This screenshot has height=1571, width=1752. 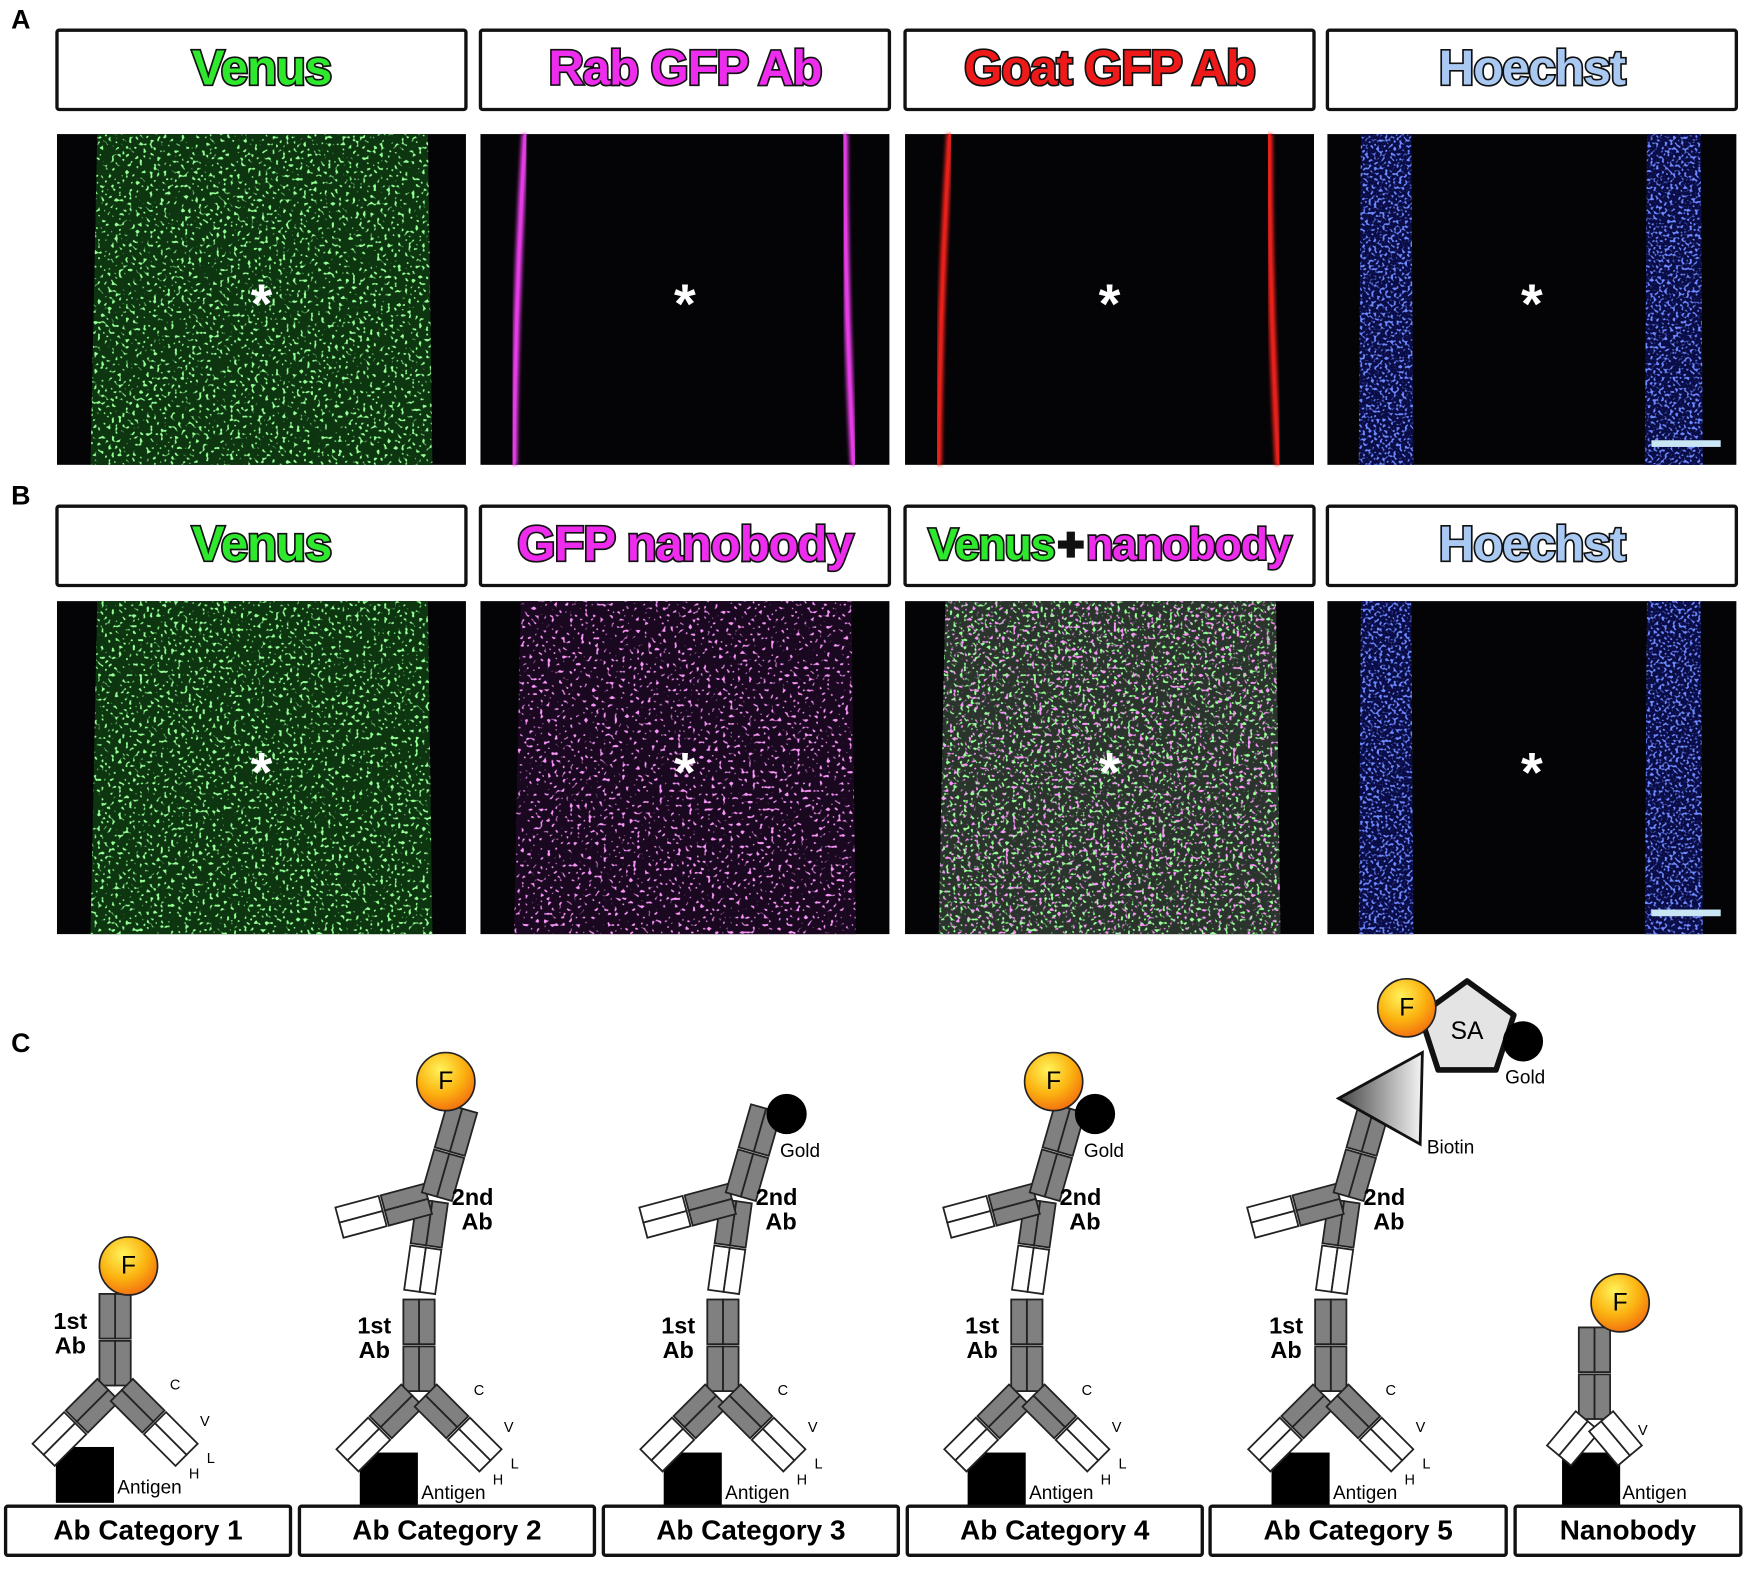 I want to click on fluorophore, so click(x=128, y=1266).